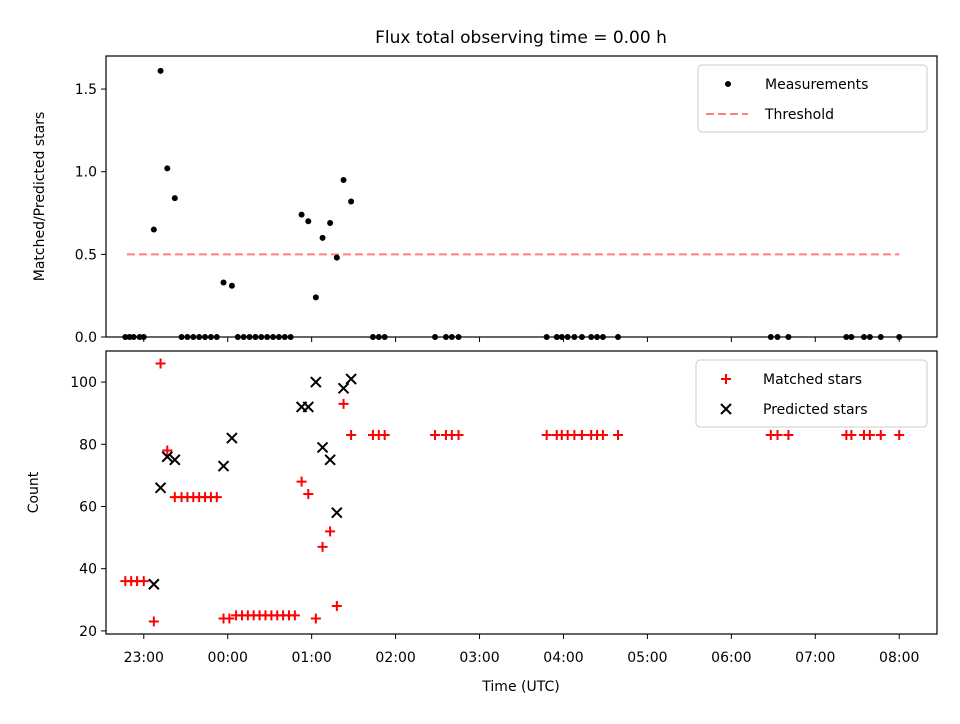 The width and height of the screenshot is (960, 724). Describe the element at coordinates (563, 658) in the screenshot. I see `x-tick-label: 04:00` at that location.